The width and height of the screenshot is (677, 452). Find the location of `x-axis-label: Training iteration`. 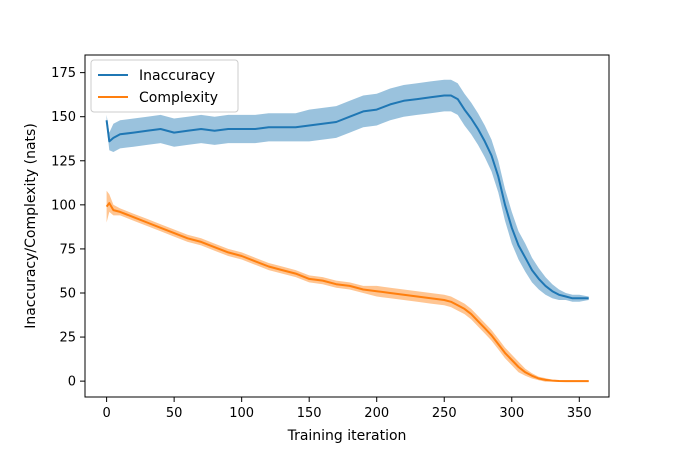

x-axis-label: Training iteration is located at coordinates (347, 436).